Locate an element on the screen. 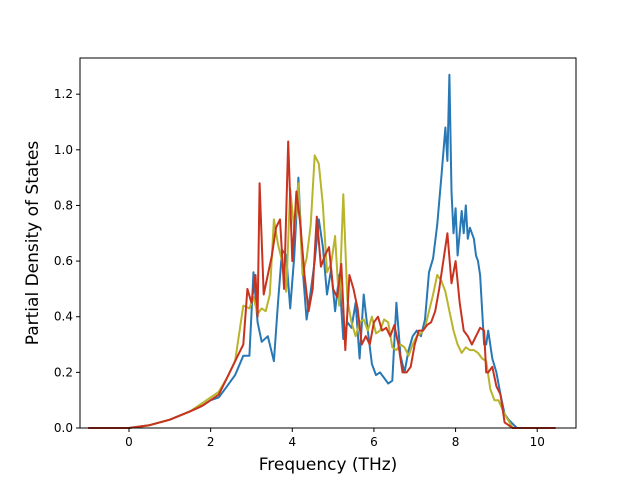  y-tick-label: 1.2 is located at coordinates (63, 94).